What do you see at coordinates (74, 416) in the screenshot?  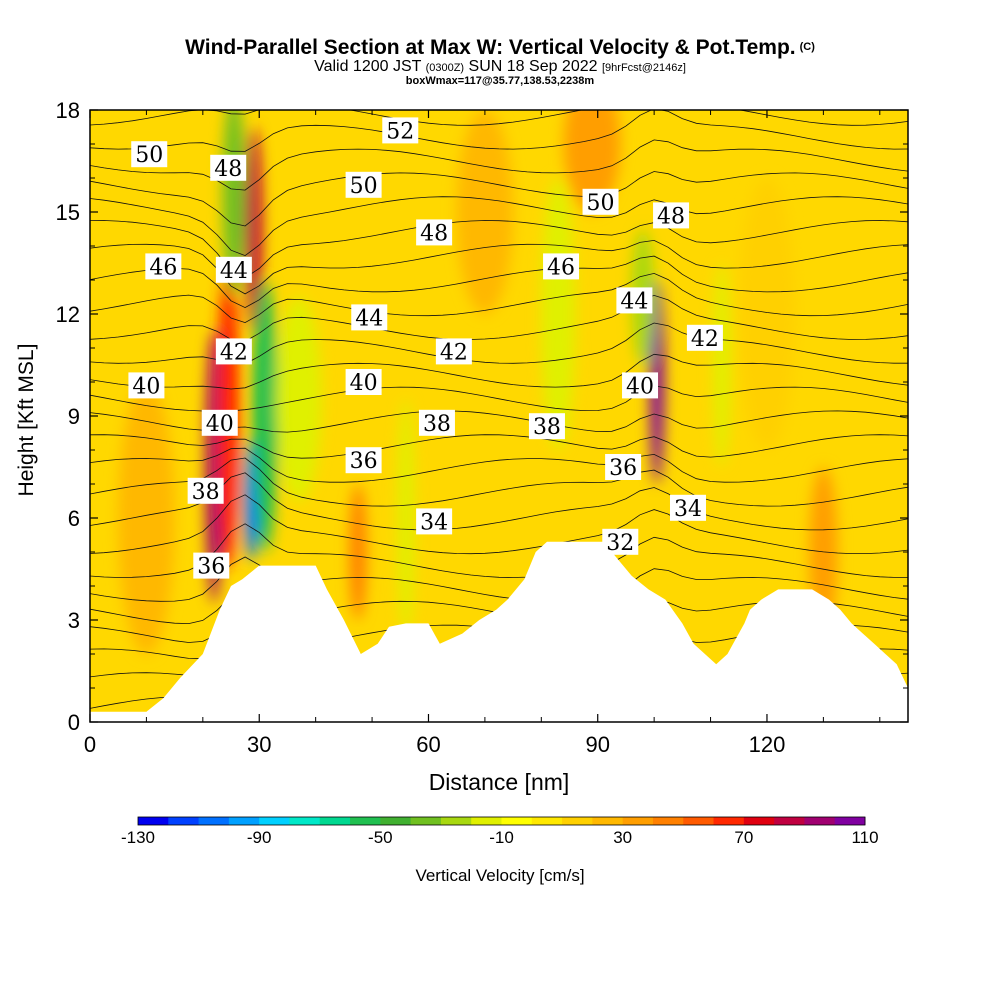 I see `y-tick-label: 9` at bounding box center [74, 416].